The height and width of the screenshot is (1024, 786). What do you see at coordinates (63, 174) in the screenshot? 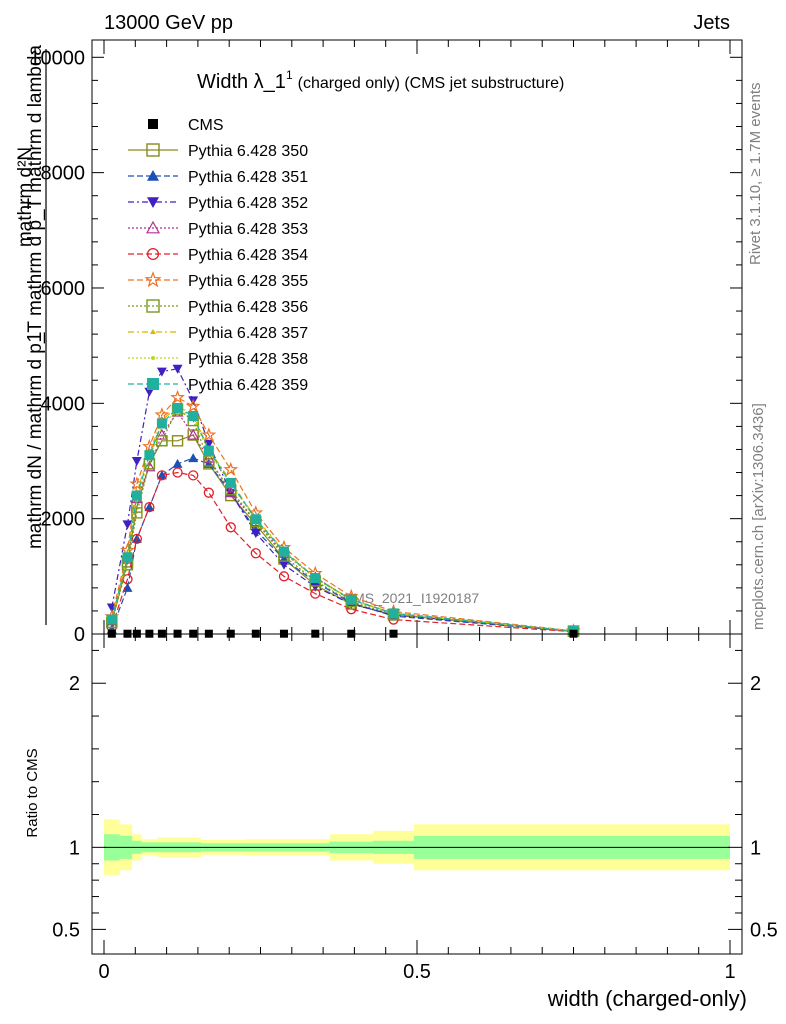
I see `y-tick-label: 8000` at bounding box center [63, 174].